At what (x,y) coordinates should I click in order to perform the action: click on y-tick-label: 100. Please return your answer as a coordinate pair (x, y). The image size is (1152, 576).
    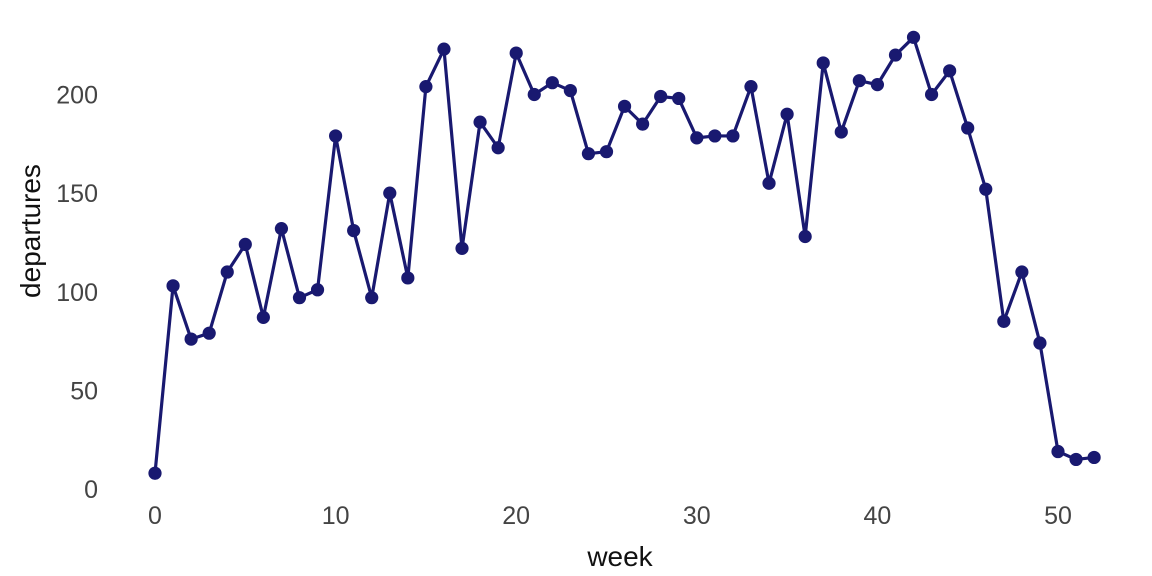
    Looking at the image, I should click on (77, 293).